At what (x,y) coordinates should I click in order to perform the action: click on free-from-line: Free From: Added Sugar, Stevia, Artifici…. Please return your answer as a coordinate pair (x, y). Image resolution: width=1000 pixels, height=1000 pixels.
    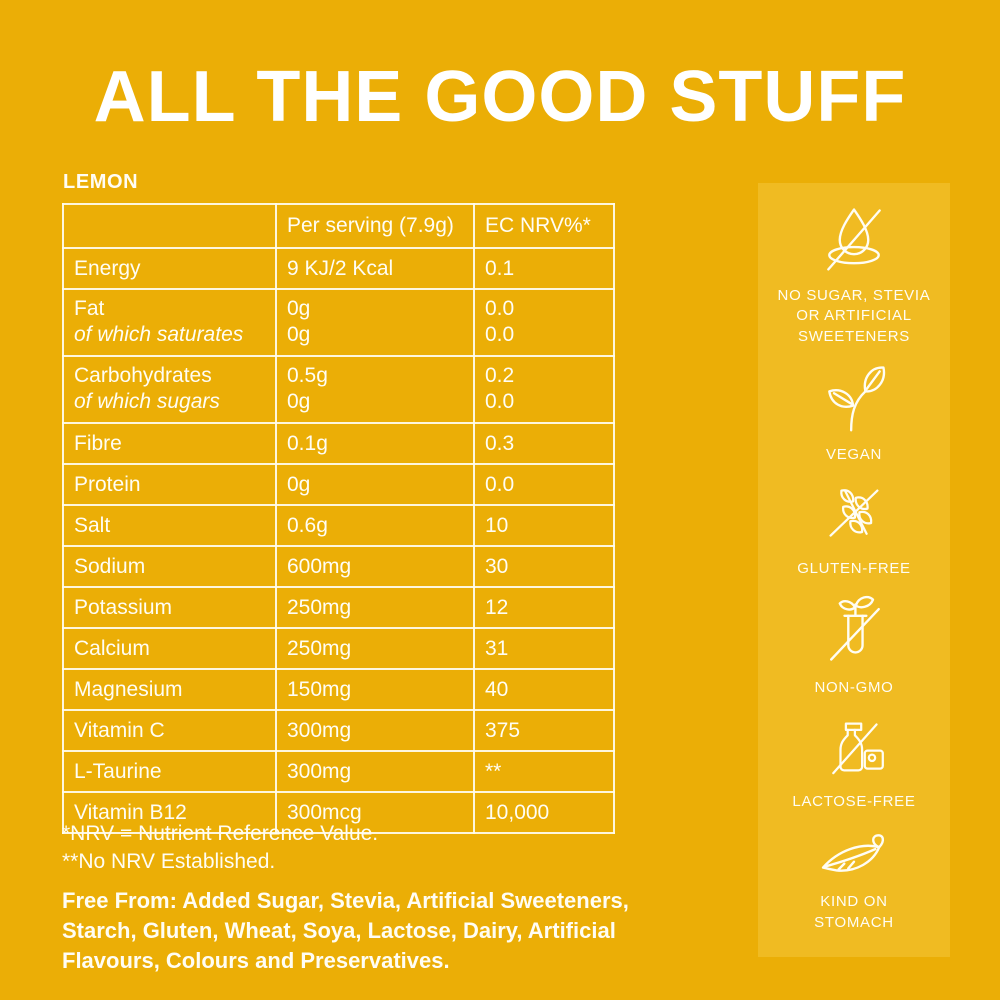
    Looking at the image, I should click on (345, 900).